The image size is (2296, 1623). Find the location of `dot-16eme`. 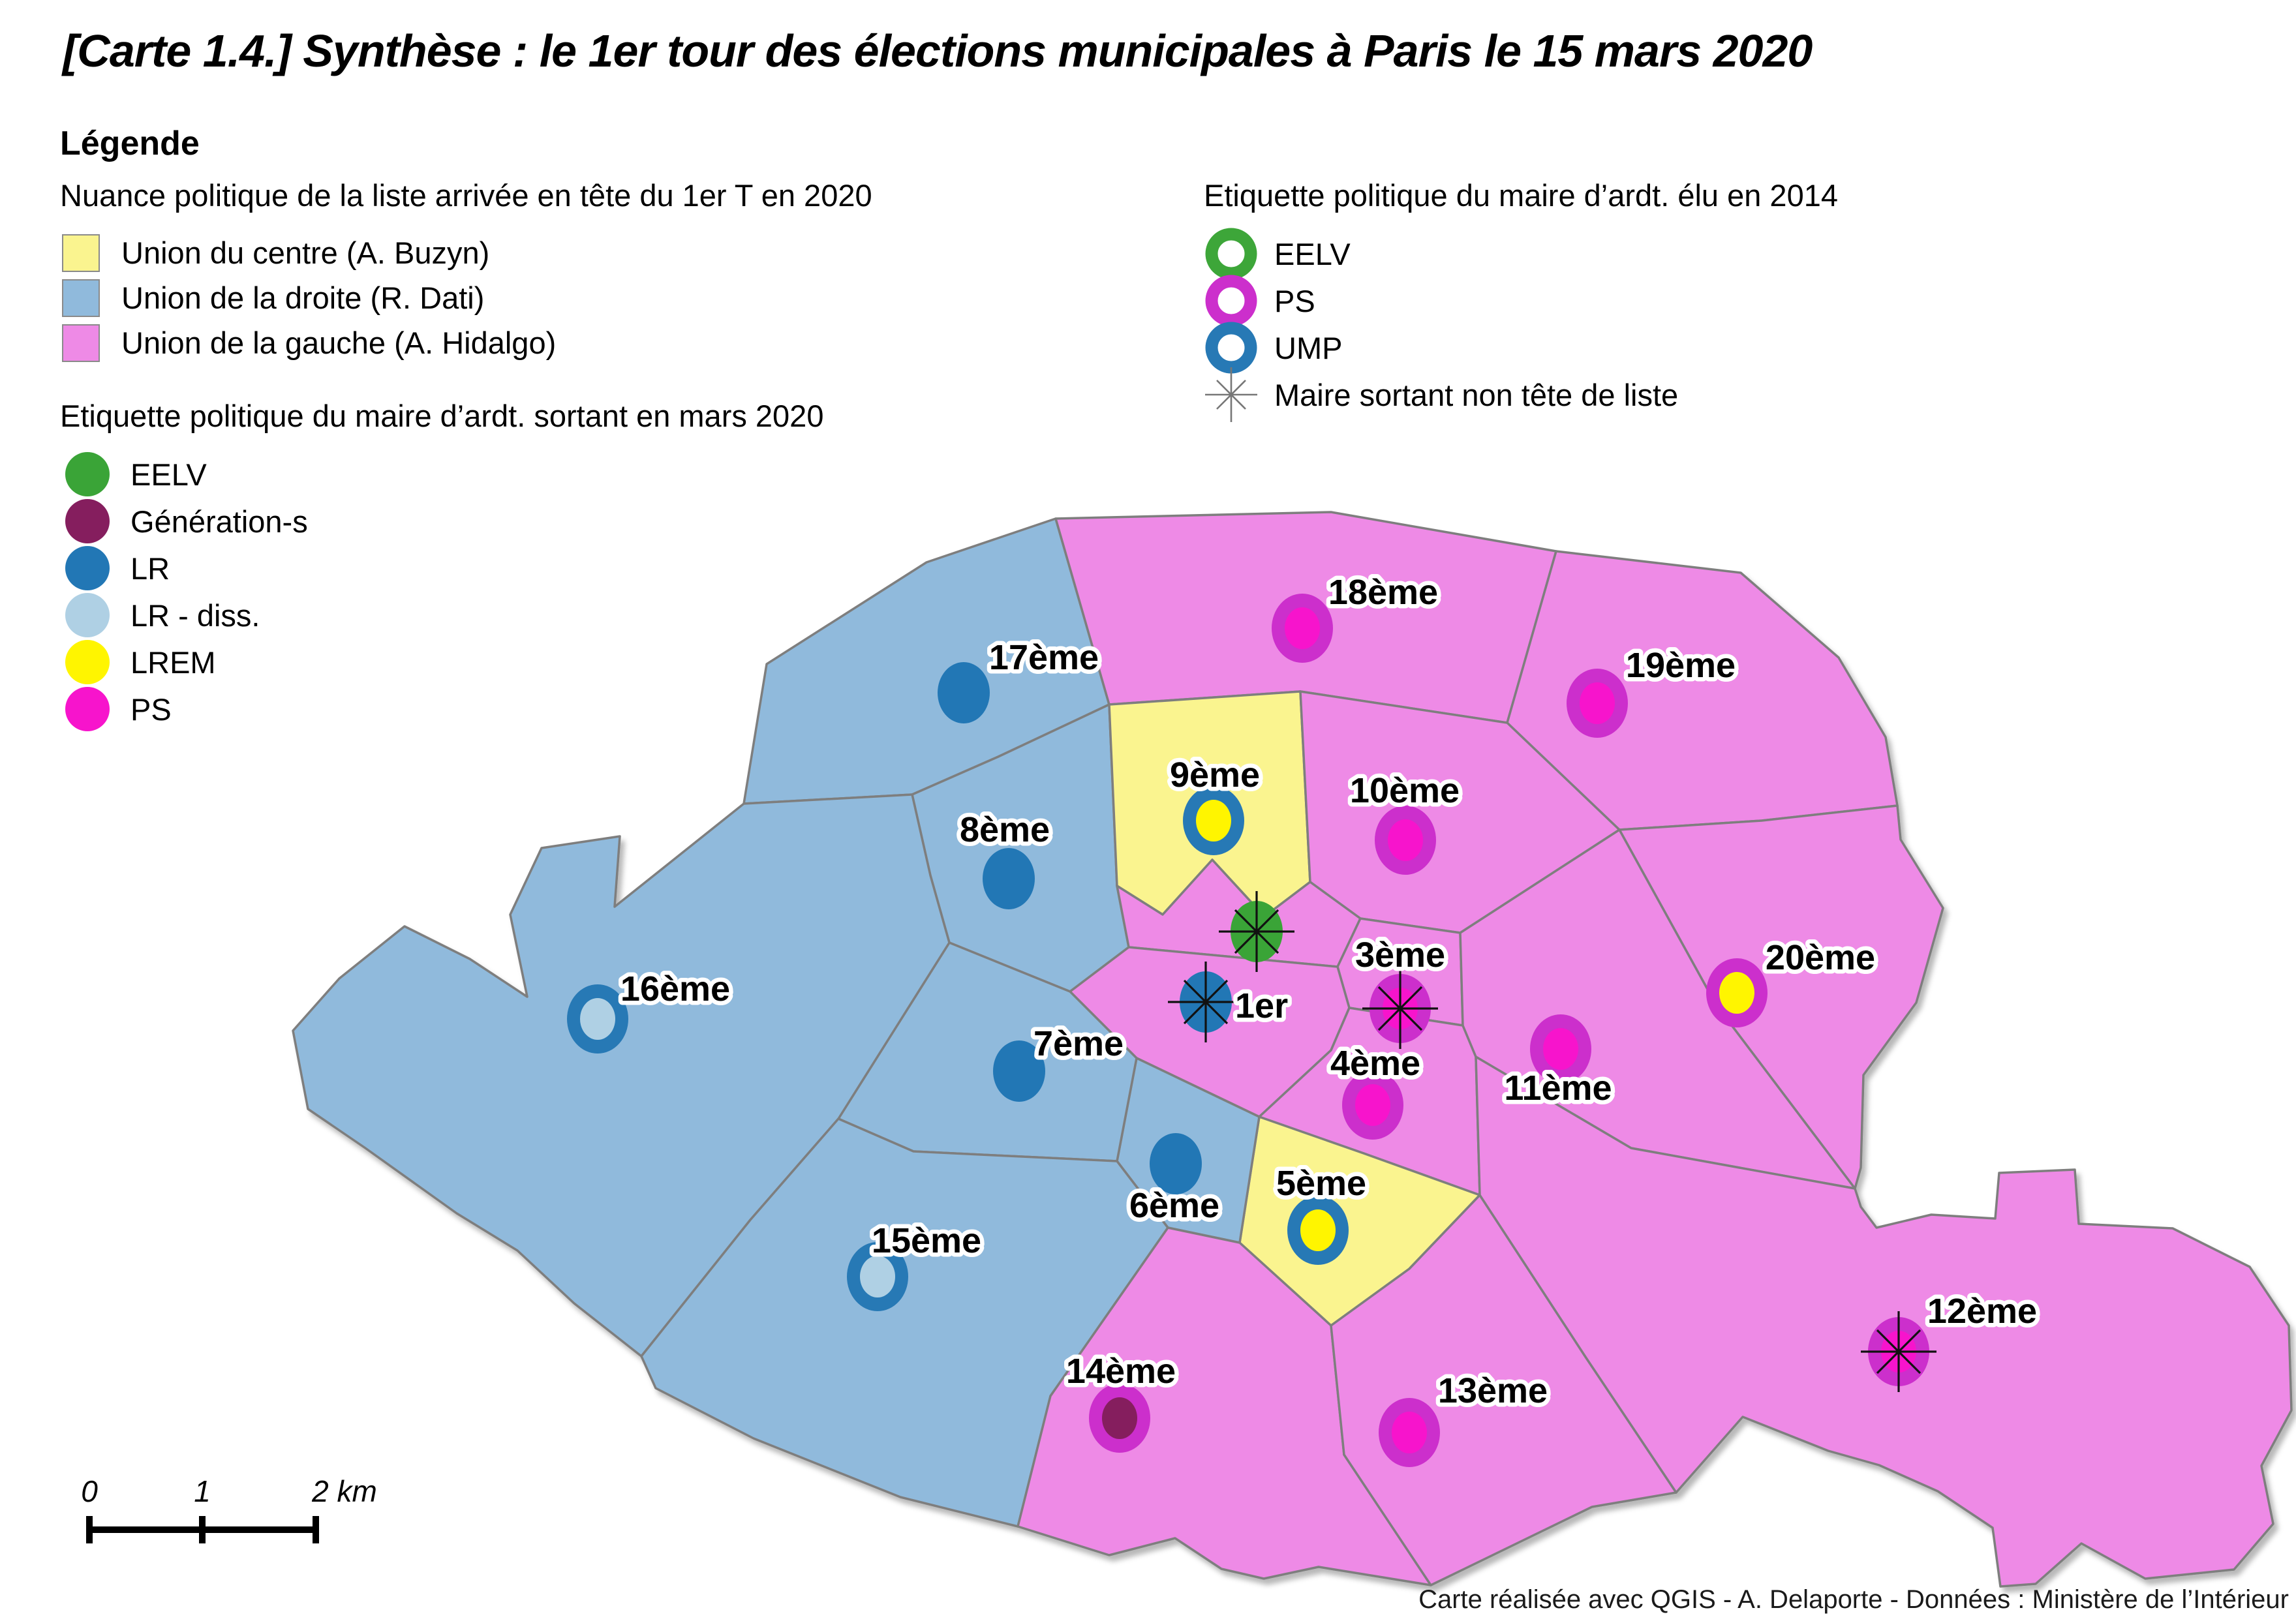

dot-16eme is located at coordinates (597, 1019).